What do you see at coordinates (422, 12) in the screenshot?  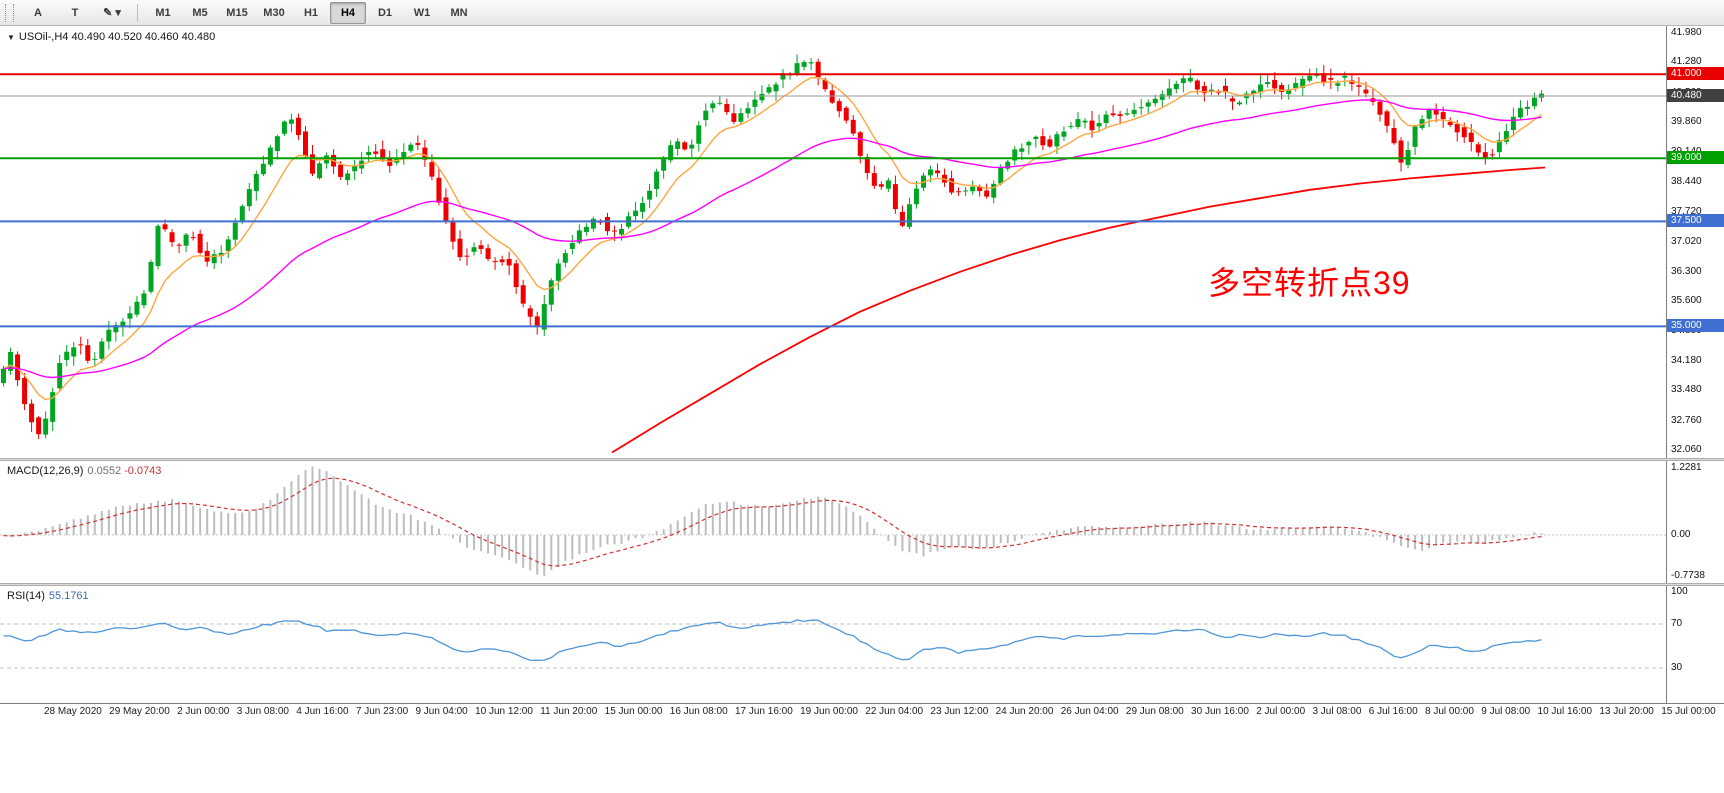 I see `timeframe-w1: W1` at bounding box center [422, 12].